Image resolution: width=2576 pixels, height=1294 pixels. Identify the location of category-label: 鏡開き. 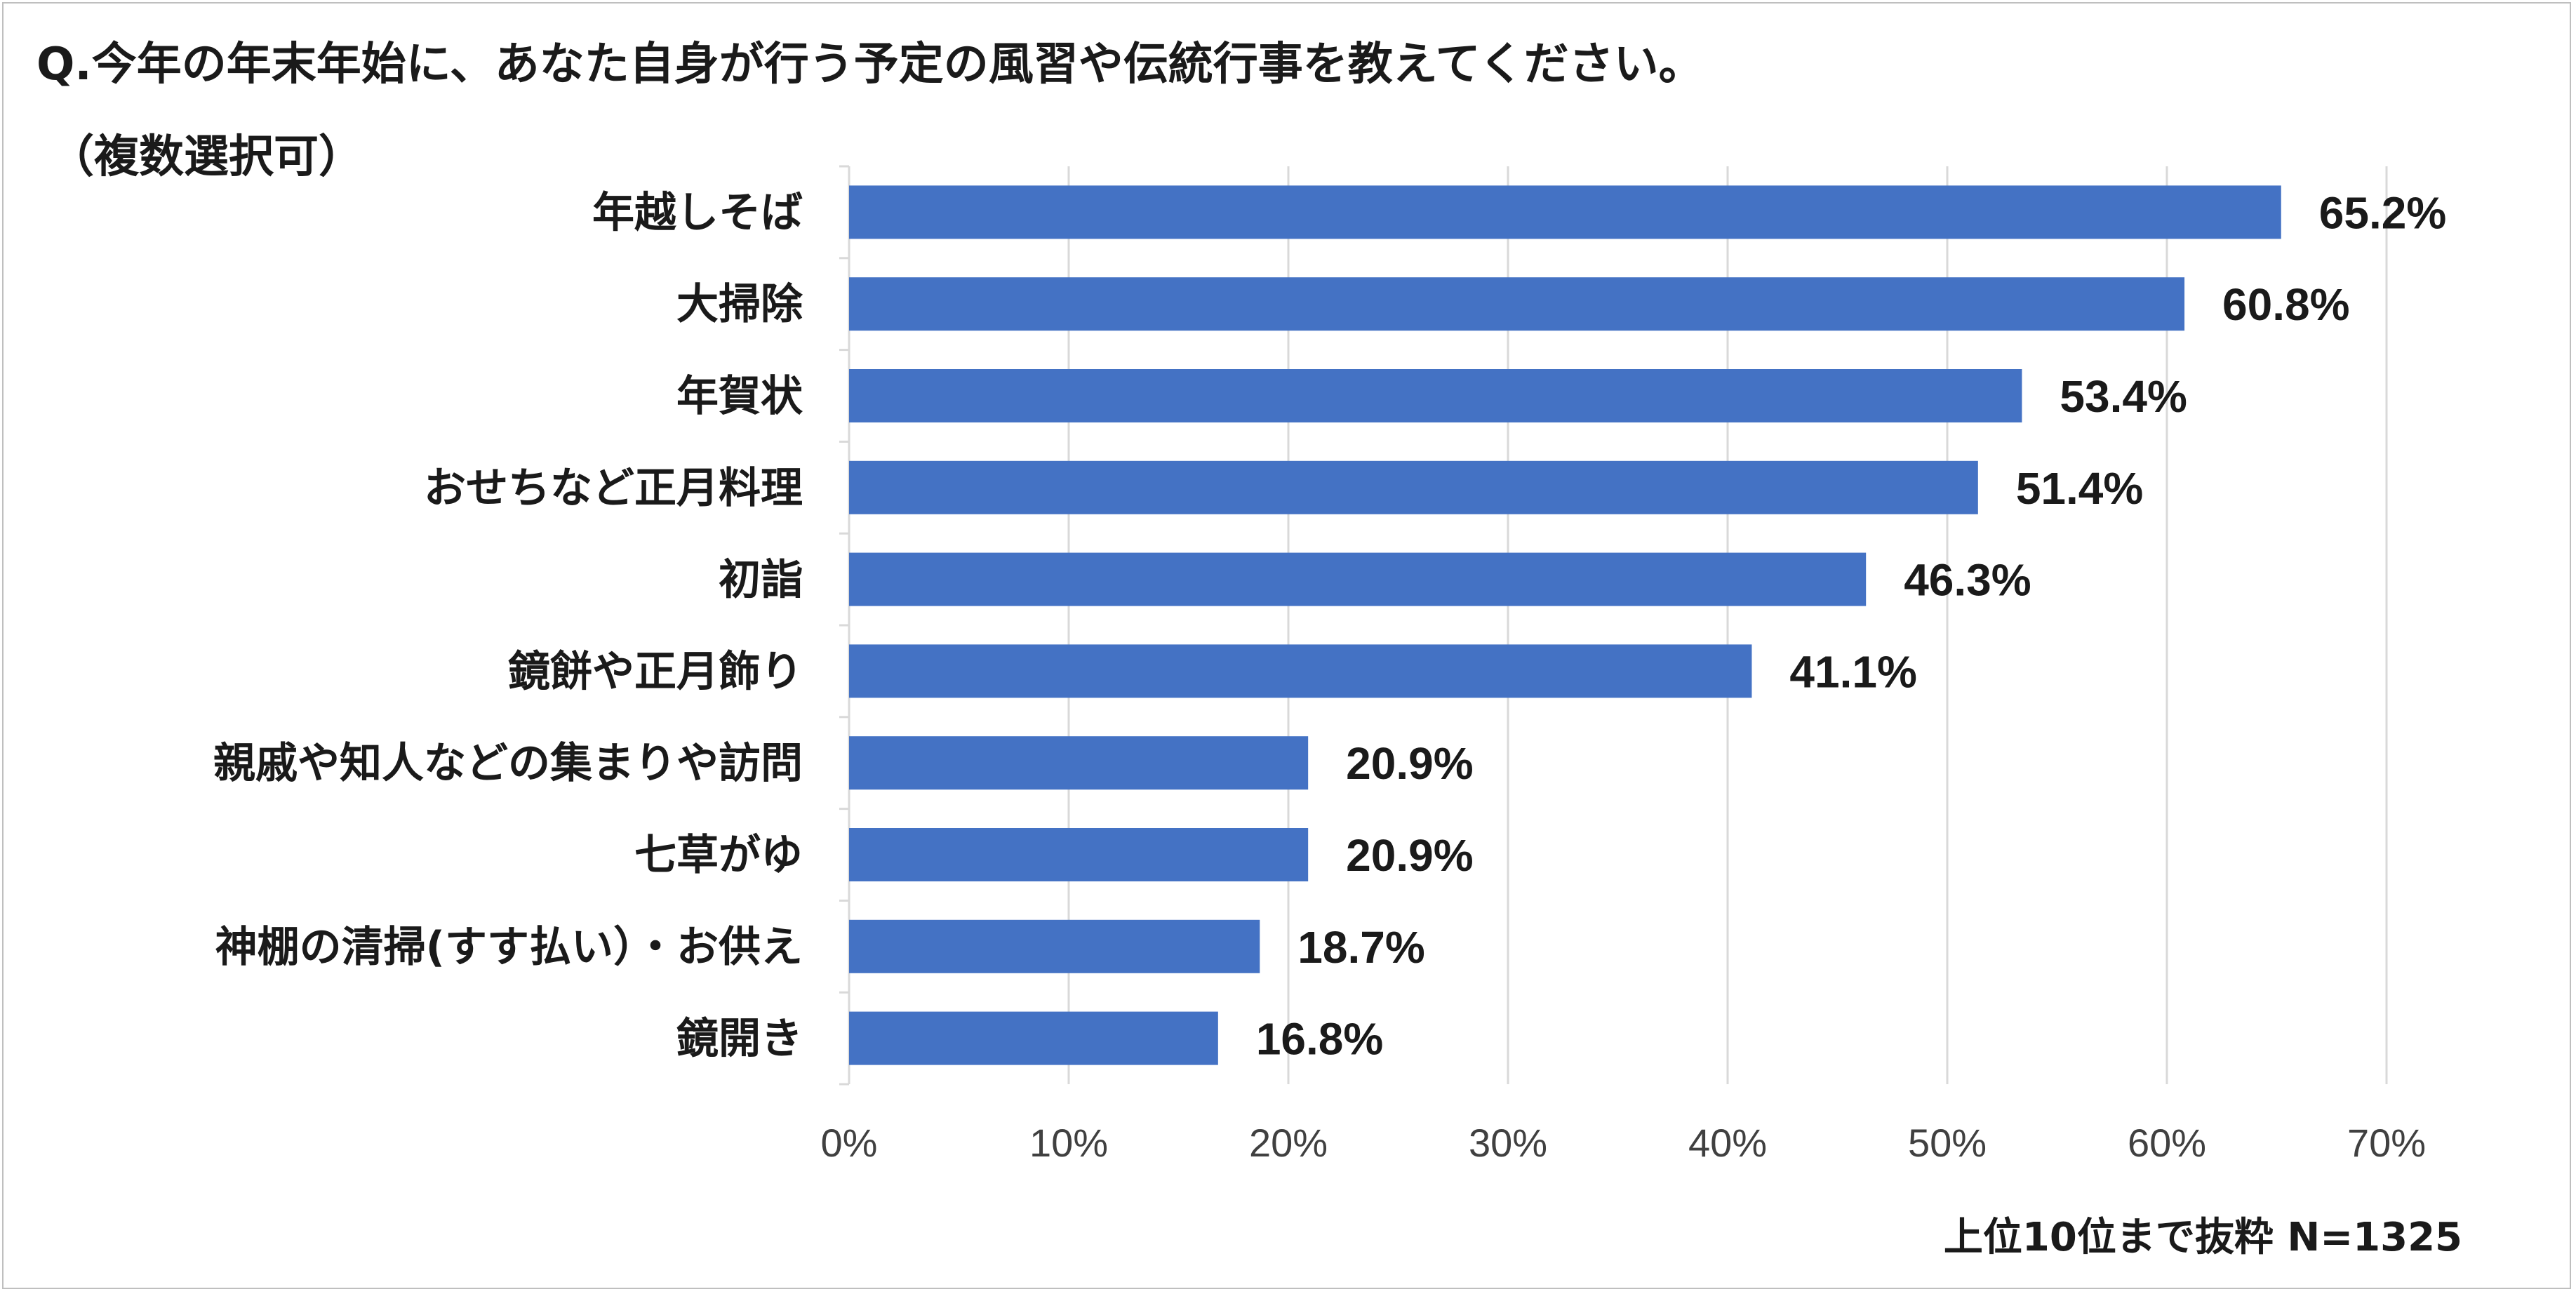
(740, 1039).